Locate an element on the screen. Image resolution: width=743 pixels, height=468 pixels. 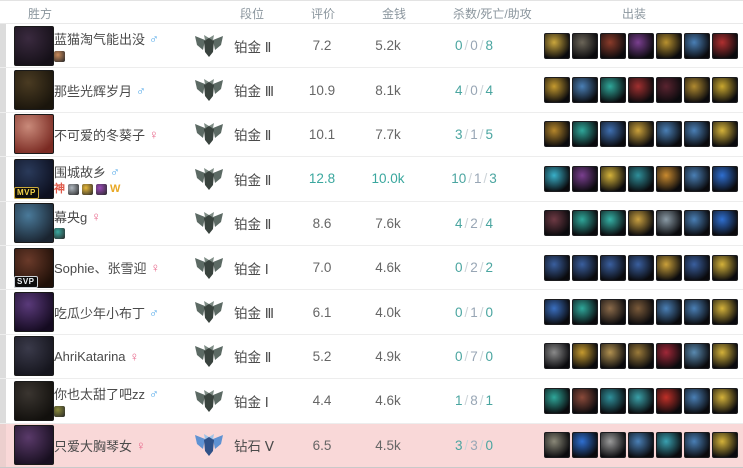
player-name: 吃瓜少年小布丁 is located at coordinates (100, 313).